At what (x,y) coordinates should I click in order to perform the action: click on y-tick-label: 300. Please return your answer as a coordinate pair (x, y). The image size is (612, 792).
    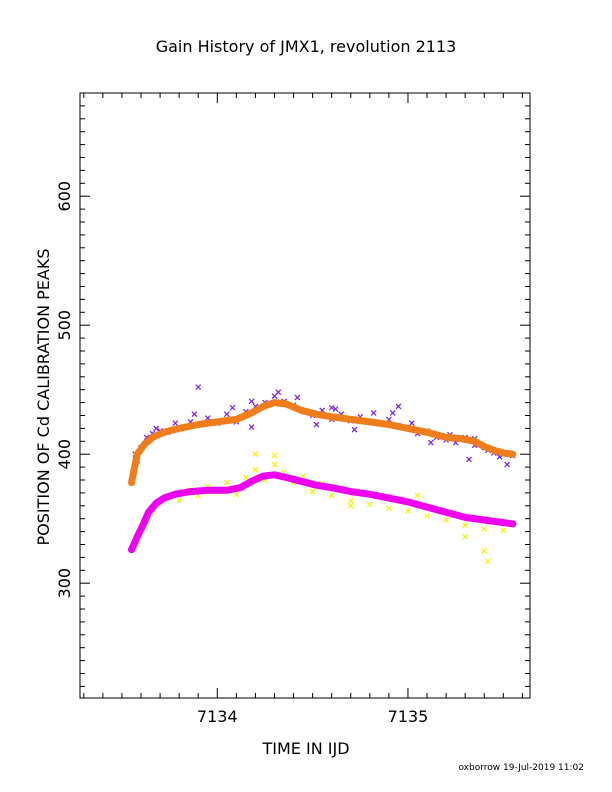
    Looking at the image, I should click on (64, 583).